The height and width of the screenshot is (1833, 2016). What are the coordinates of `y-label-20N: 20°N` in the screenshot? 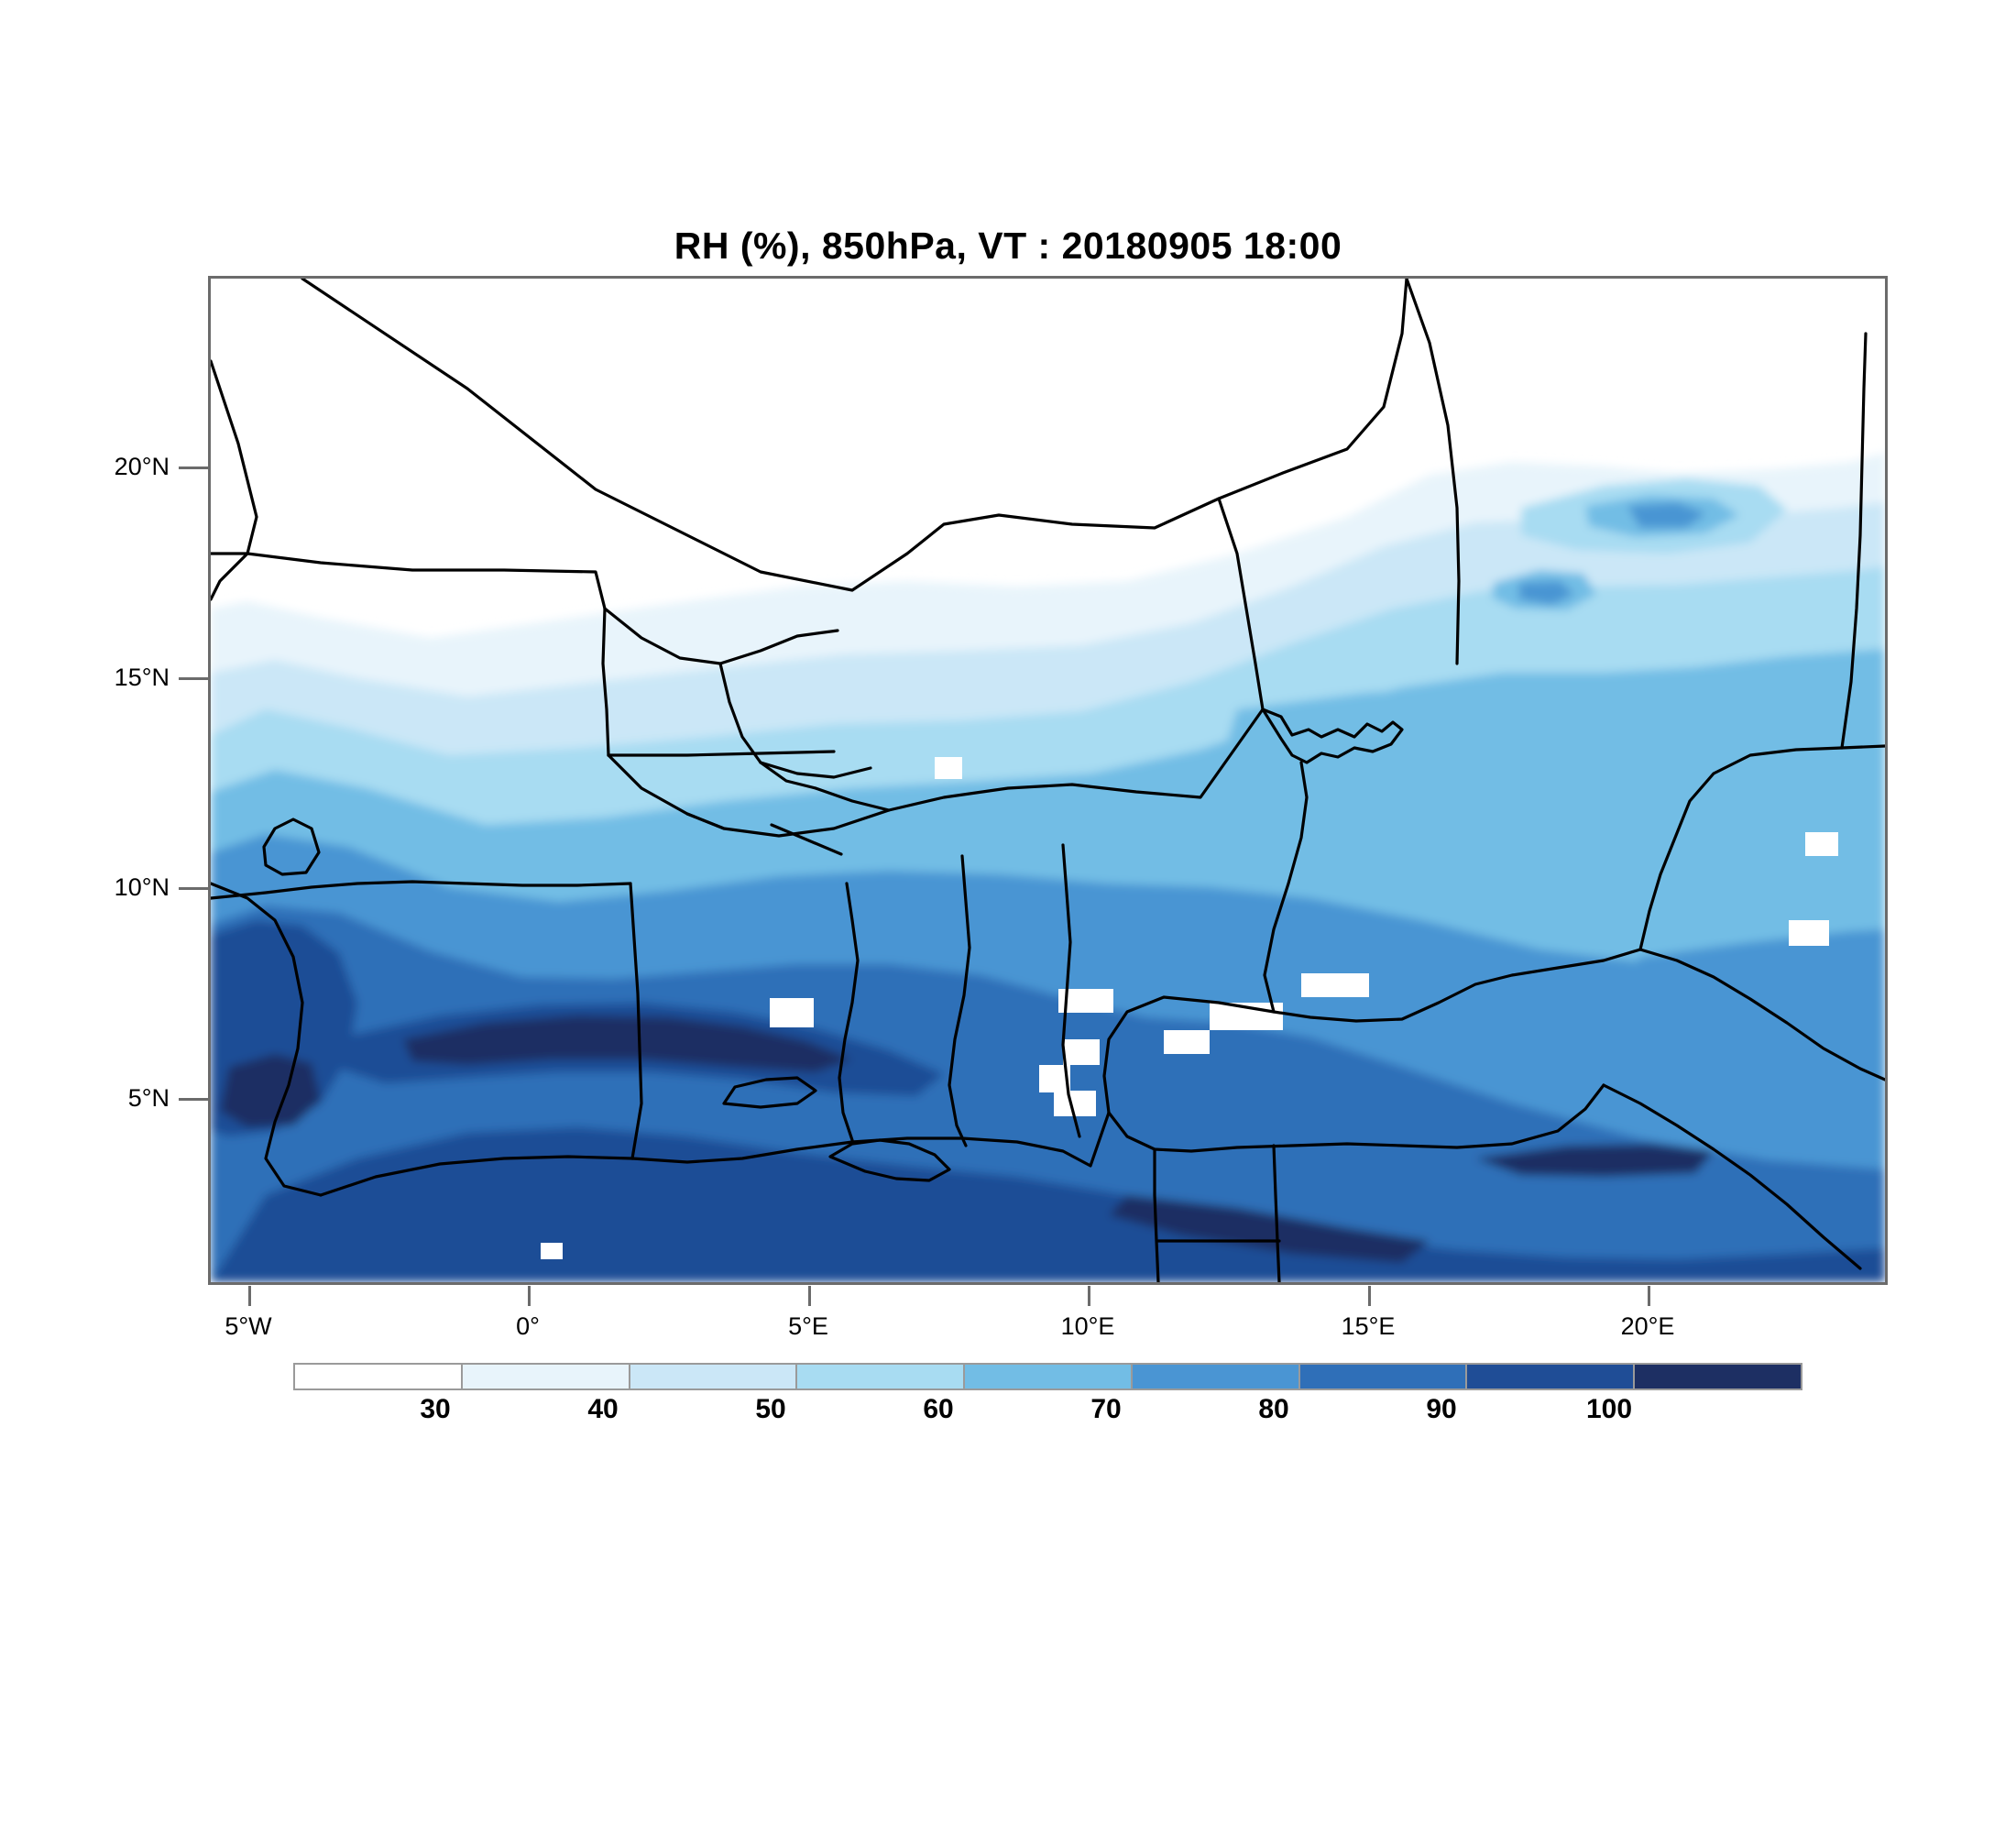 It's located at (142, 466).